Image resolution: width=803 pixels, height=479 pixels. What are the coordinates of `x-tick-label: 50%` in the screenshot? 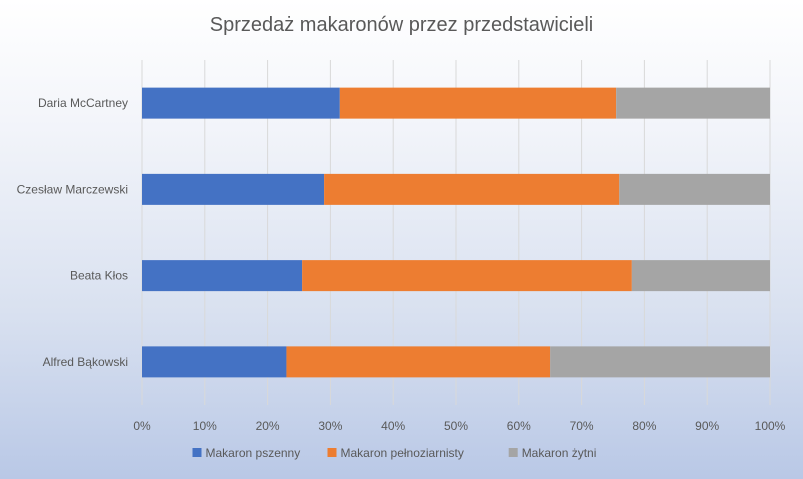 It's located at (456, 426).